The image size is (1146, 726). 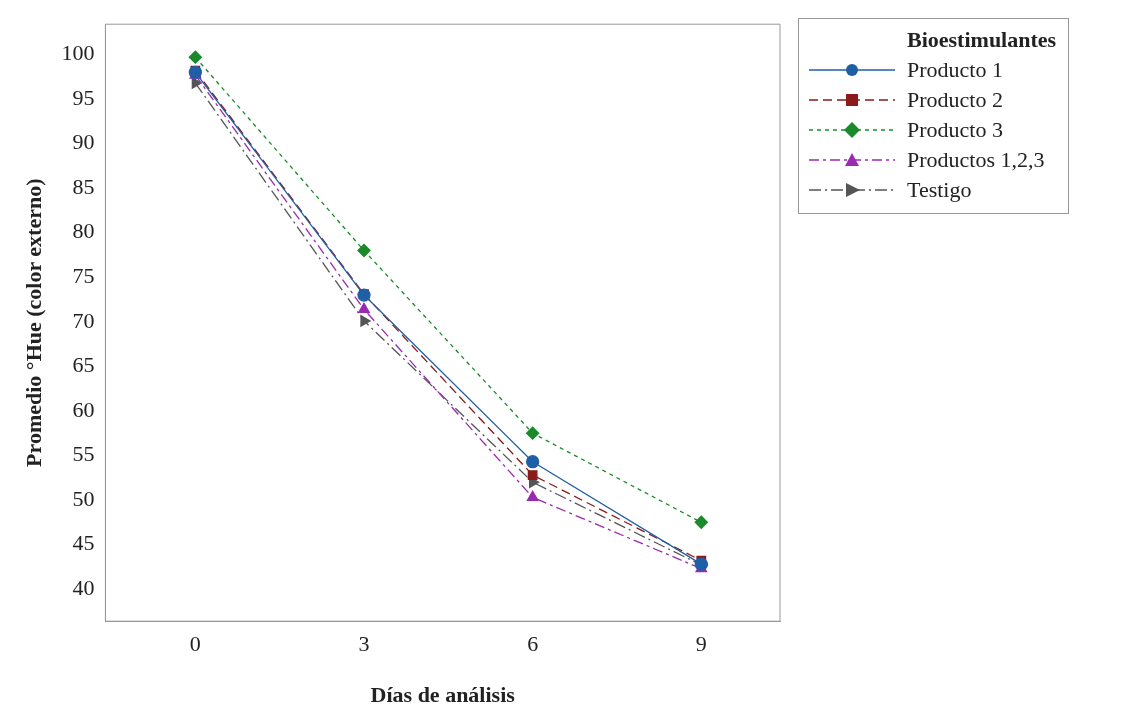 What do you see at coordinates (83, 320) in the screenshot?
I see `y-tick-label: 70` at bounding box center [83, 320].